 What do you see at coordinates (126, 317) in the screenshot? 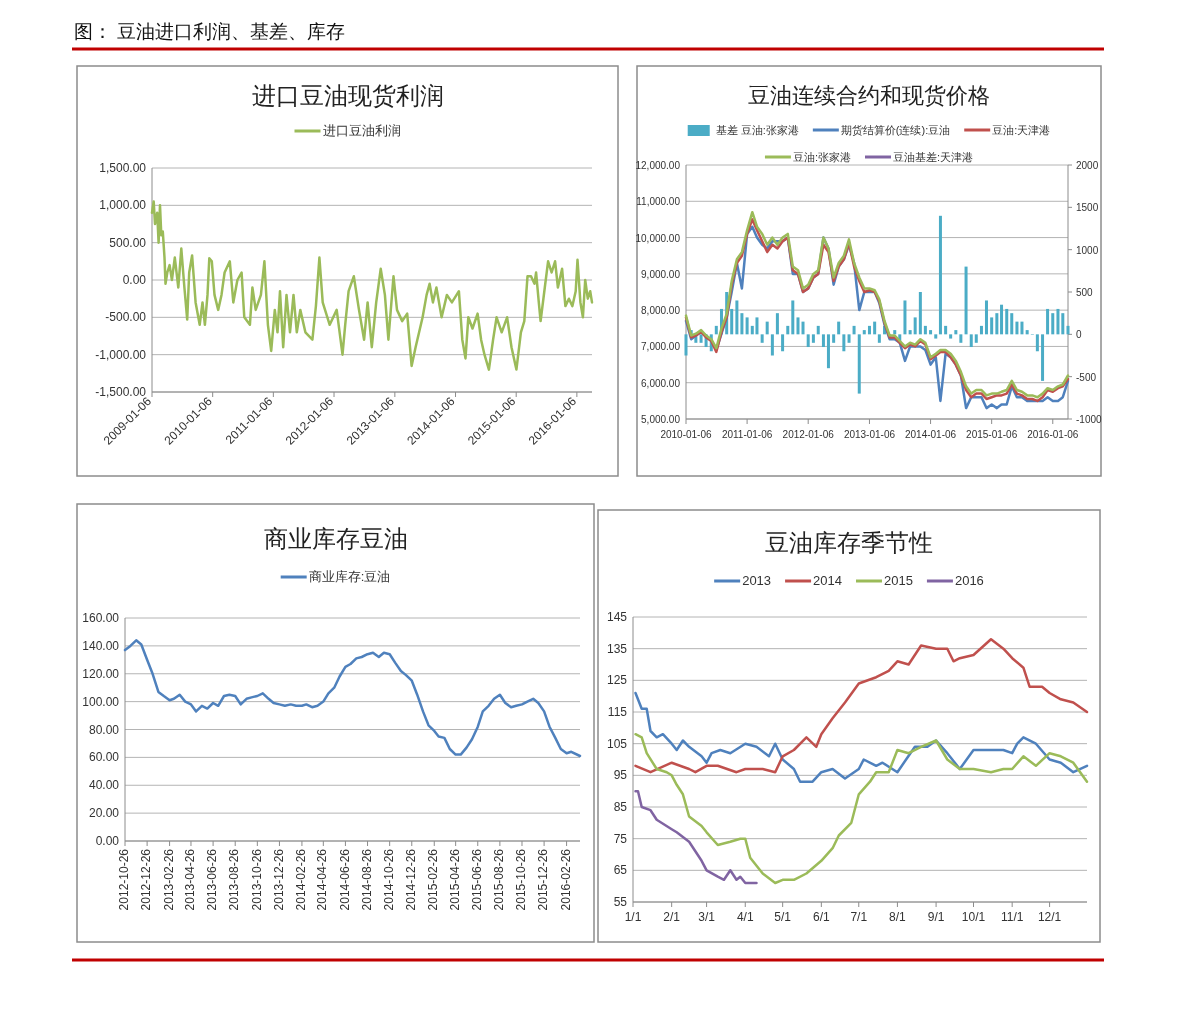
I see `y-tick-label: -500.00` at bounding box center [126, 317].